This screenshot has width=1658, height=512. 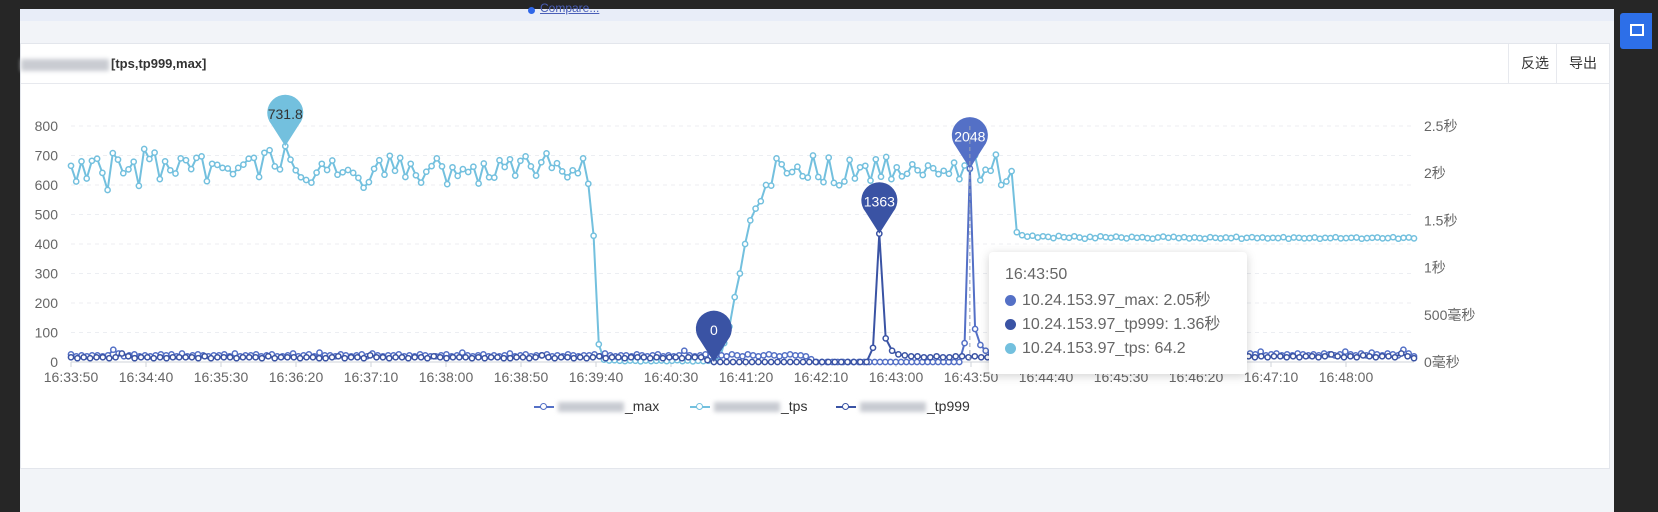 What do you see at coordinates (596, 377) in the screenshot?
I see `x-tick-label: 16:39:40` at bounding box center [596, 377].